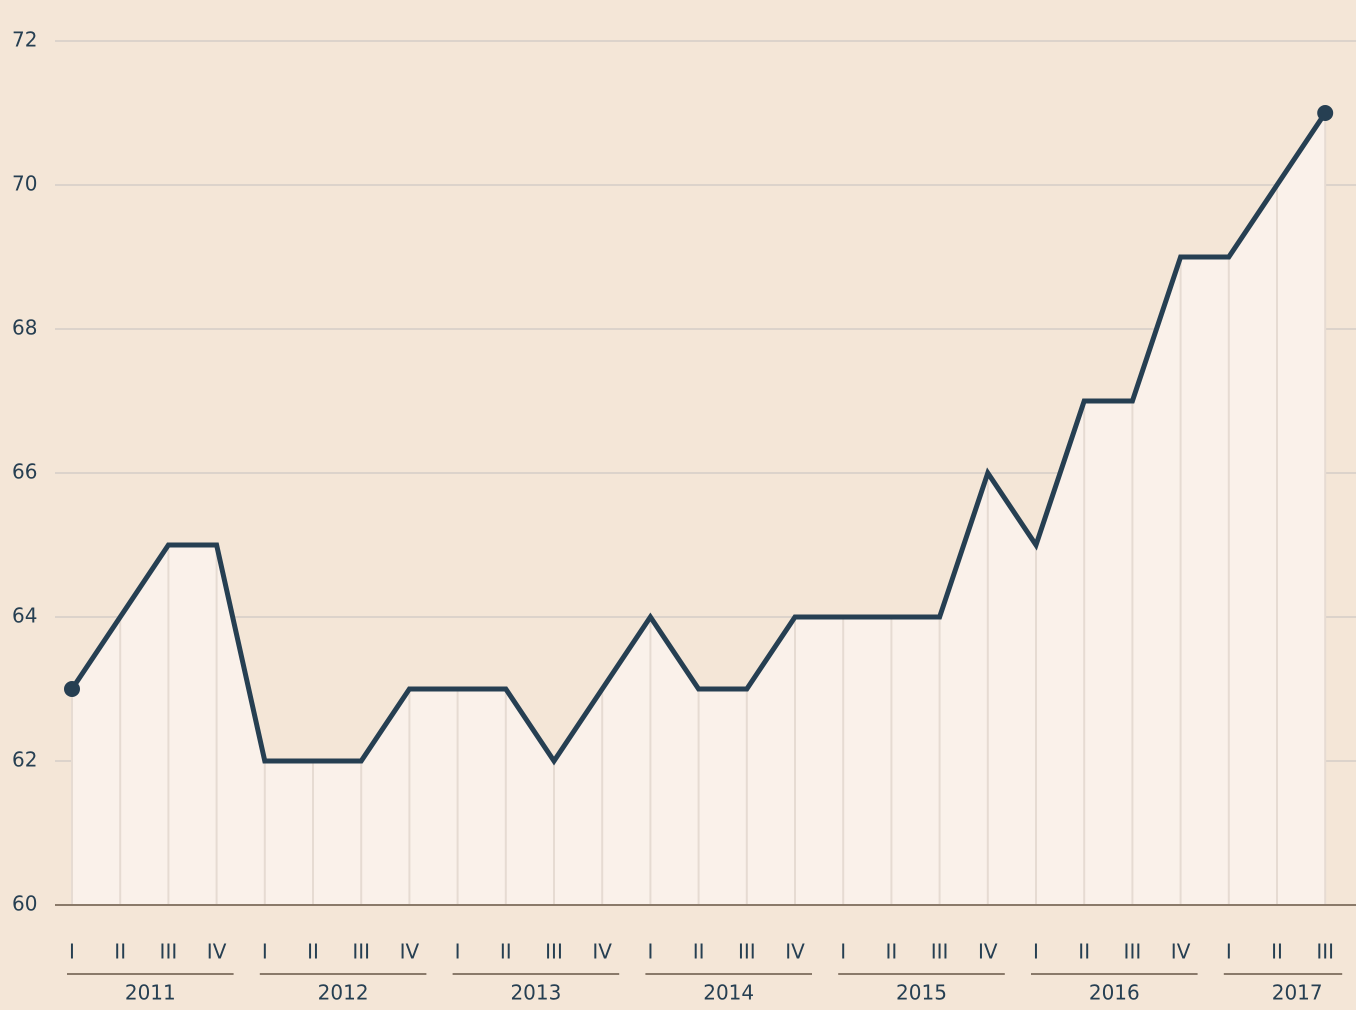 The height and width of the screenshot is (1010, 1356). Describe the element at coordinates (1114, 993) in the screenshot. I see `year-label: 2016` at that location.